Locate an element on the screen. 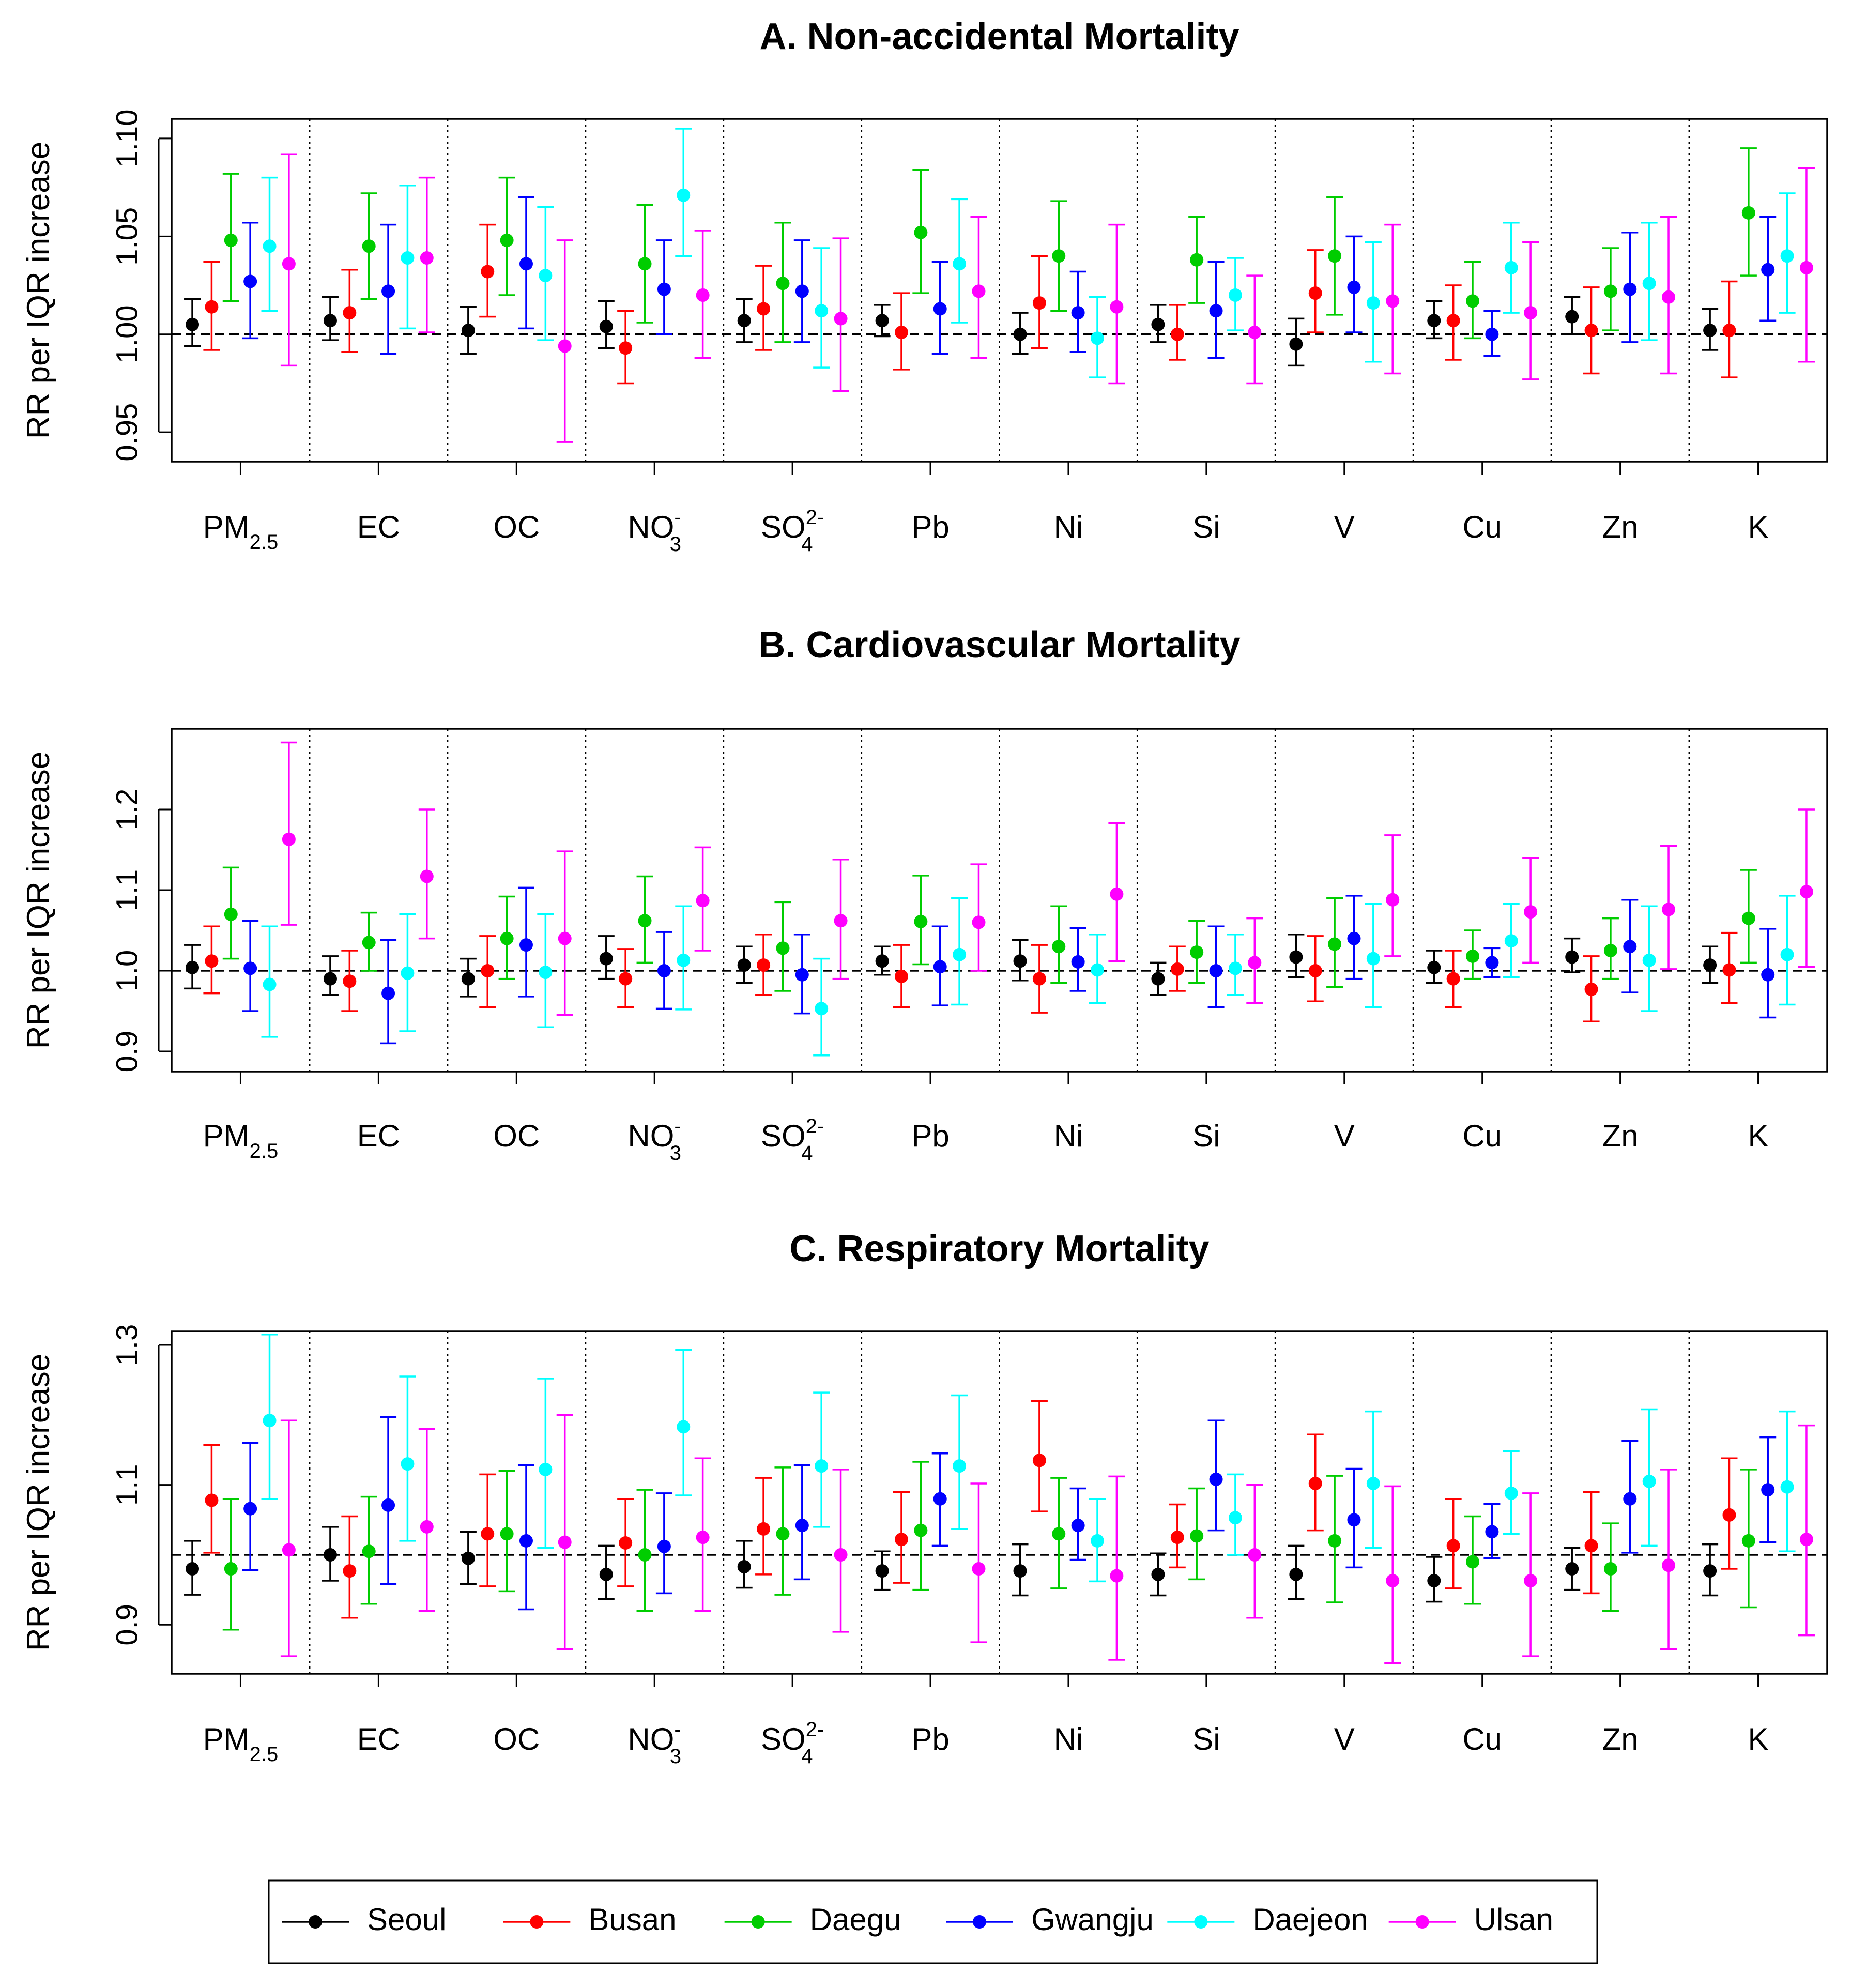 The height and width of the screenshot is (1988, 1852). legend-label: Ulsan is located at coordinates (1513, 1919).